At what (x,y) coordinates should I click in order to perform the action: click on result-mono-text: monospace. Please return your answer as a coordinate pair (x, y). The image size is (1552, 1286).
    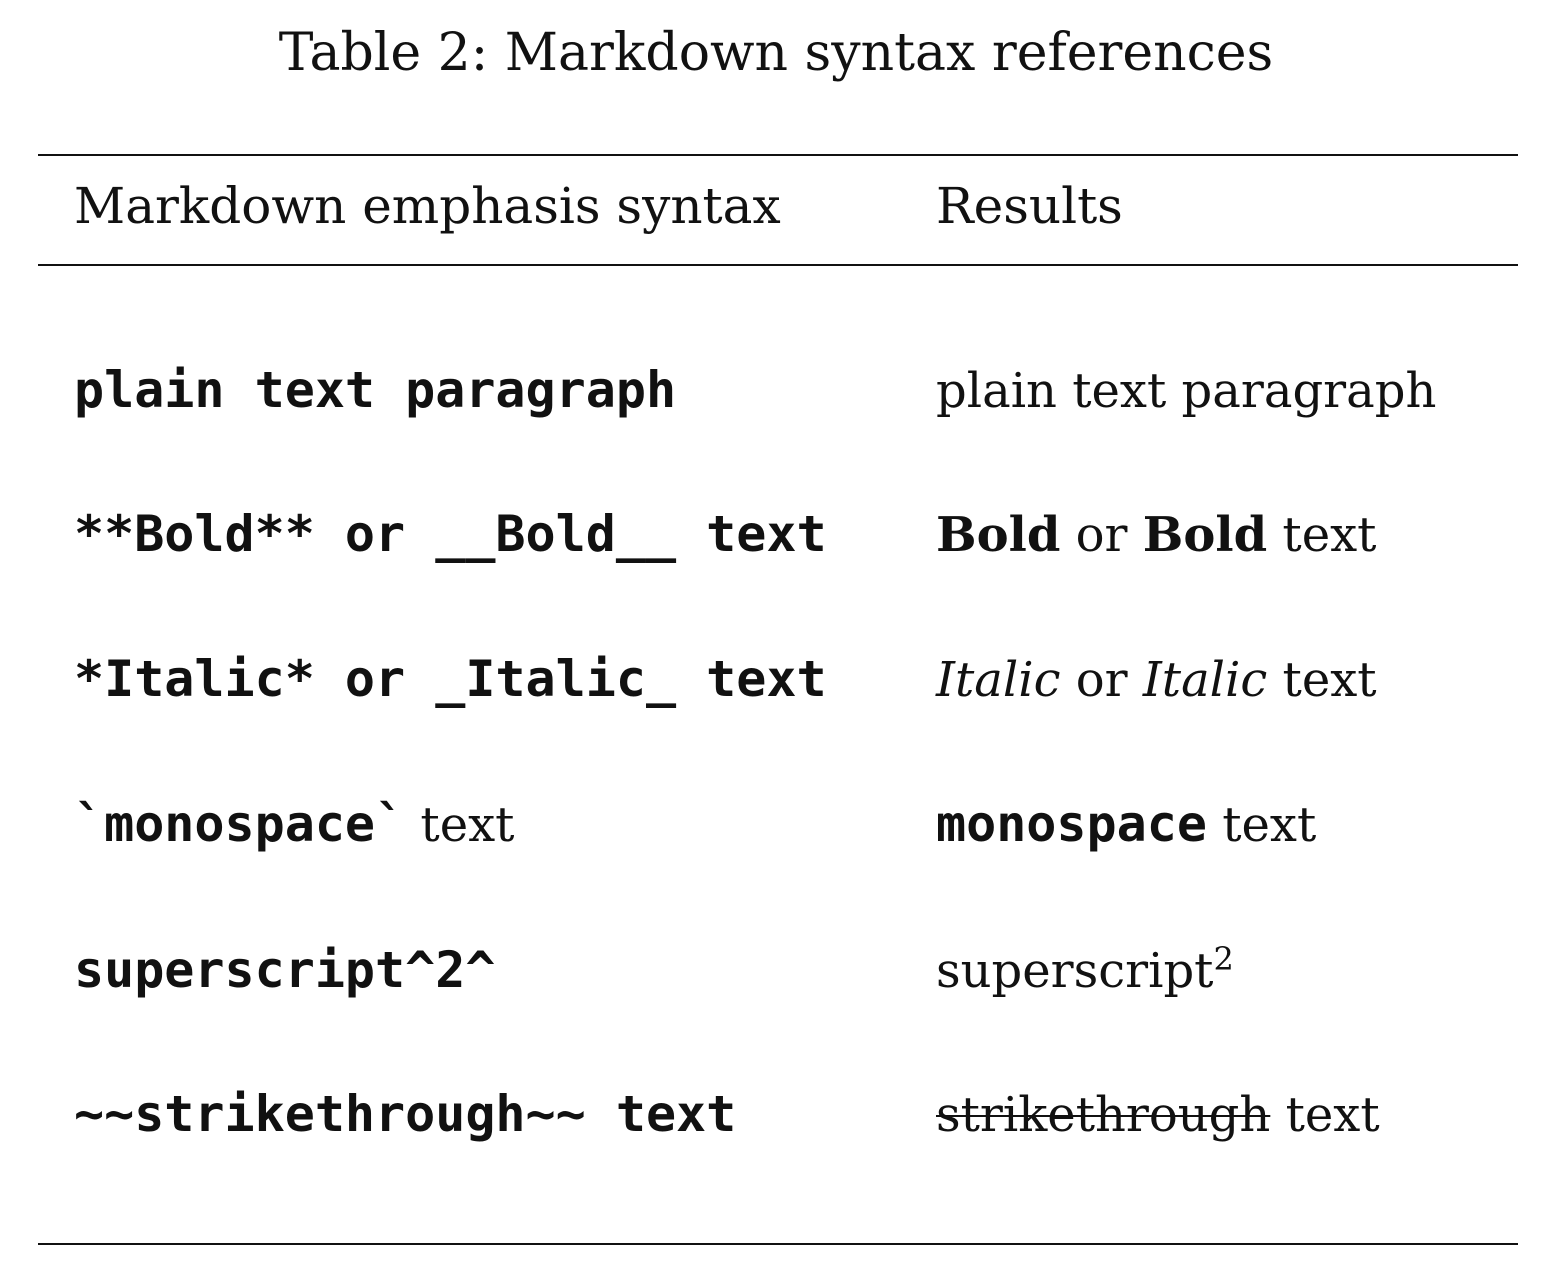
    Looking at the image, I should click on (1071, 824).